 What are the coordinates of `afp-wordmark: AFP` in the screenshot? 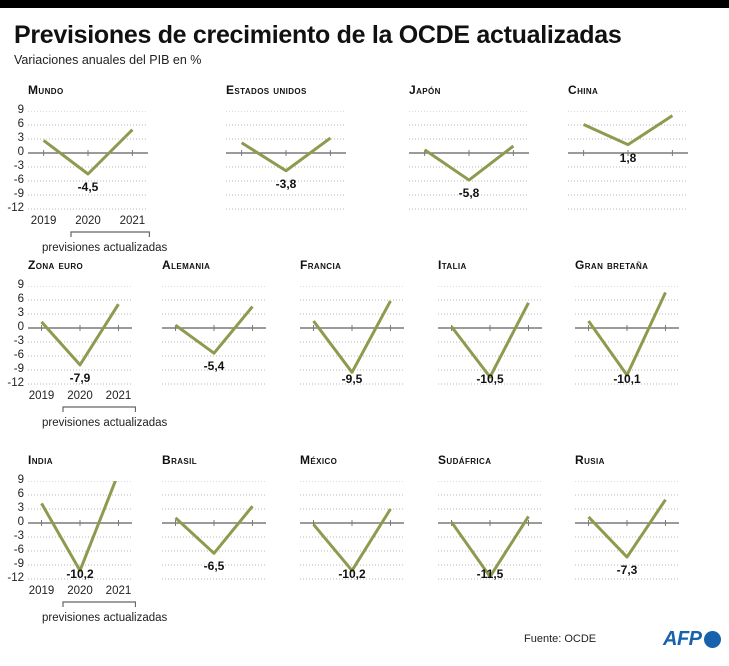 It's located at (682, 639).